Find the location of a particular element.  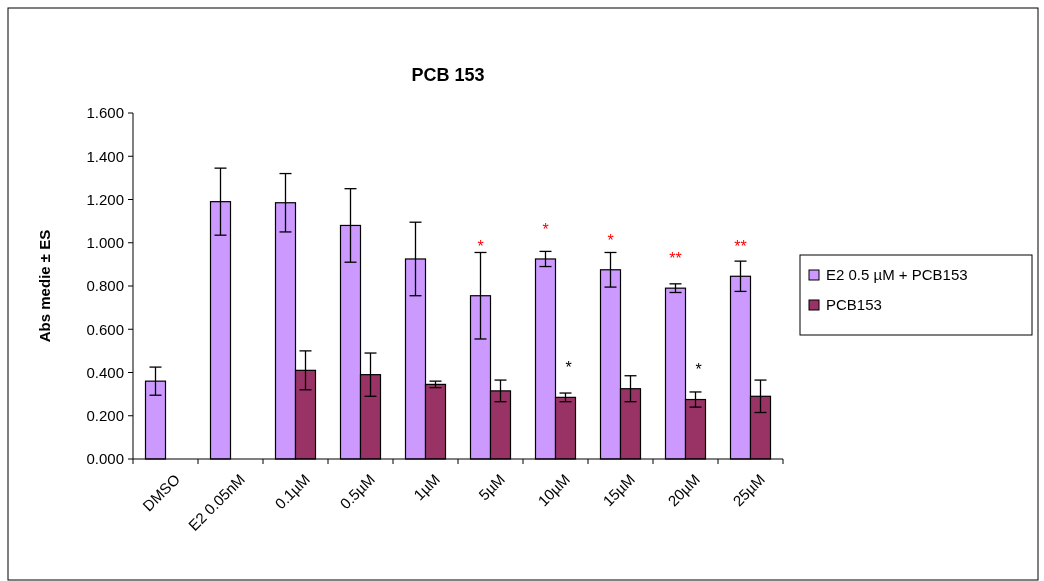

y-tick-label: 1.400 is located at coordinates (105, 156).